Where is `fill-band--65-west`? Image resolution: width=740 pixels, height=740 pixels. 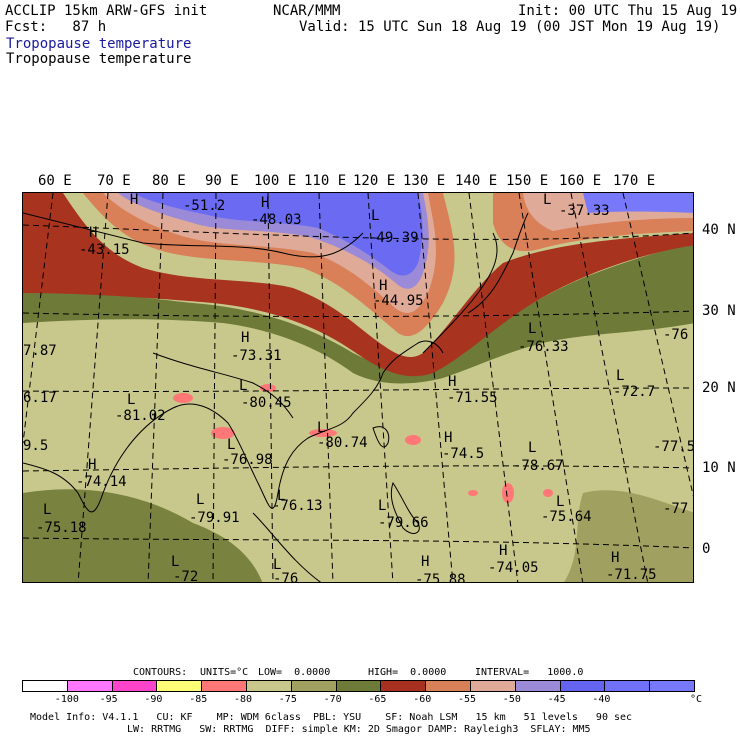 fill-band--65-west is located at coordinates (45, 240).